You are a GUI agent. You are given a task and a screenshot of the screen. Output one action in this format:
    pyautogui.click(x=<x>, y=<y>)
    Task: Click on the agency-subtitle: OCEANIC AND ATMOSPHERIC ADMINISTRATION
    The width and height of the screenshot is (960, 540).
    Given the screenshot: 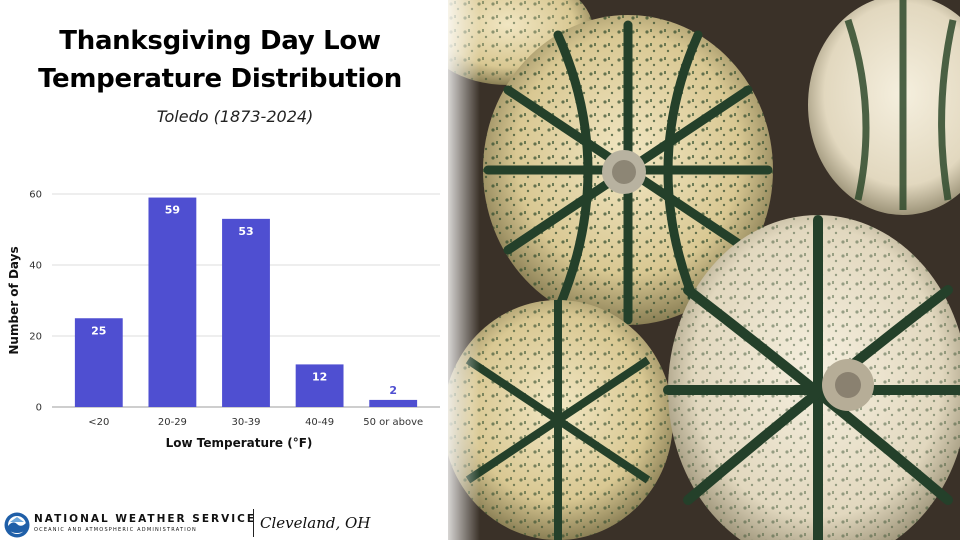 What is the action you would take?
    pyautogui.click(x=115, y=530)
    